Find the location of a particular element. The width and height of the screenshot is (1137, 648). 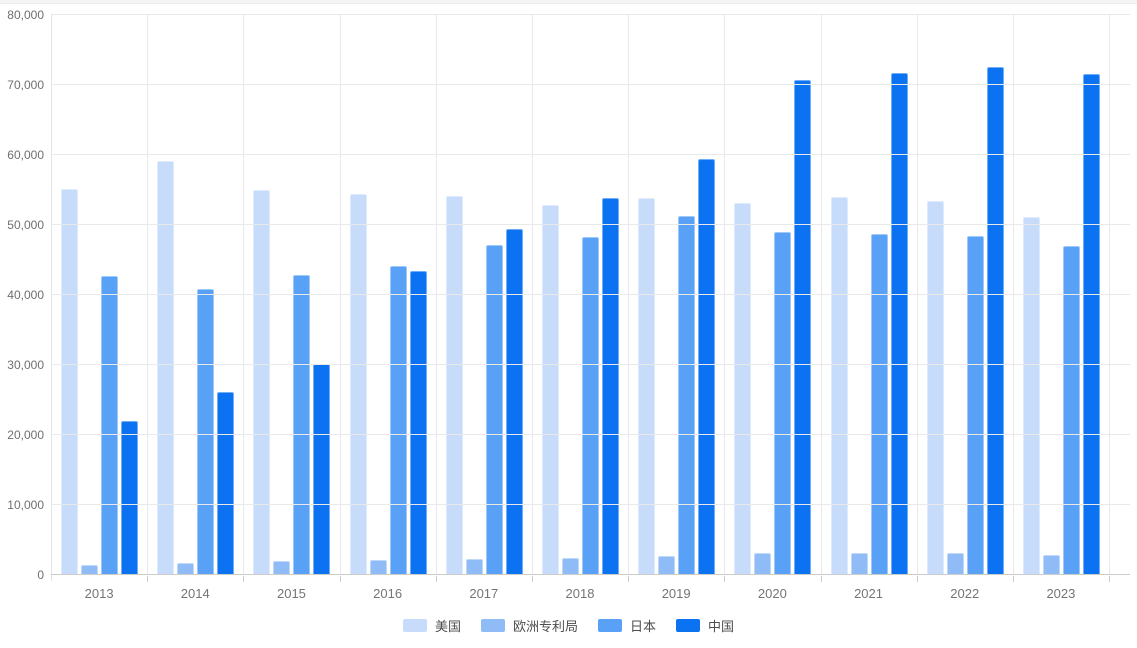

y-tick-label-10000: 10,000 is located at coordinates (25, 505).